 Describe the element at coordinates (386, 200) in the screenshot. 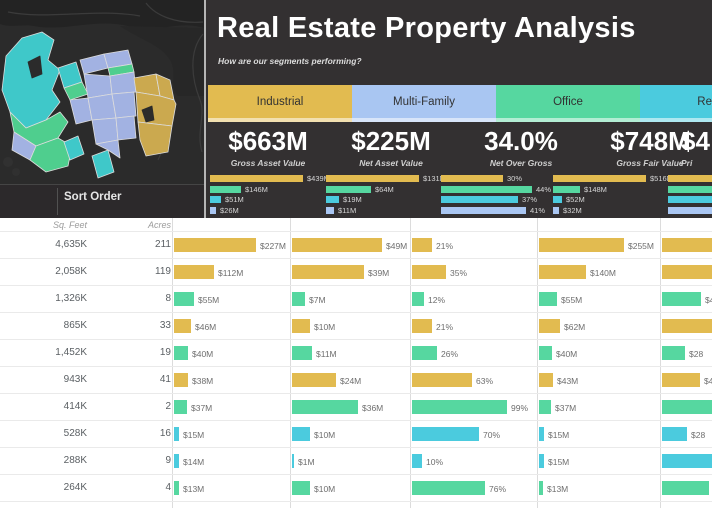

I see `segment-bar-row: $19M` at that location.